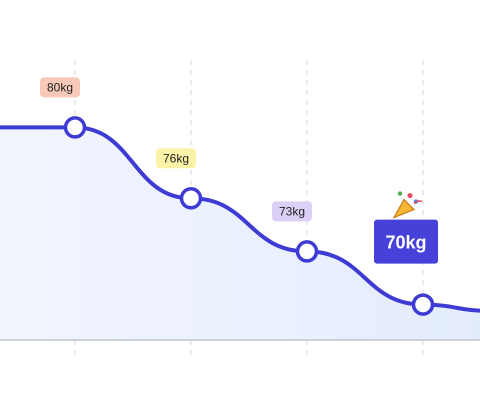  I want to click on icon-cone, so click(404, 208).